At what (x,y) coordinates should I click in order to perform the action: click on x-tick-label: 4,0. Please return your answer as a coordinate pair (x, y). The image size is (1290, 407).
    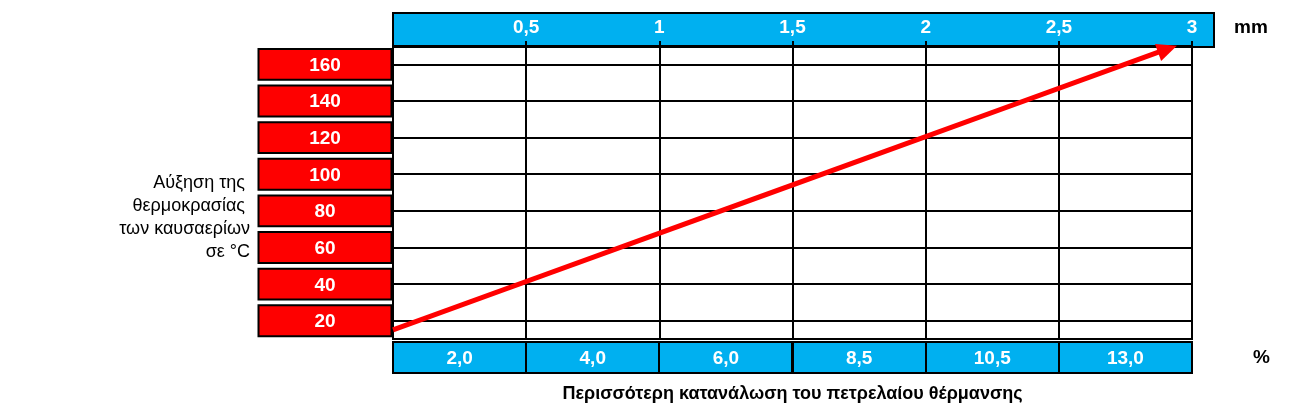
    Looking at the image, I should click on (592, 357).